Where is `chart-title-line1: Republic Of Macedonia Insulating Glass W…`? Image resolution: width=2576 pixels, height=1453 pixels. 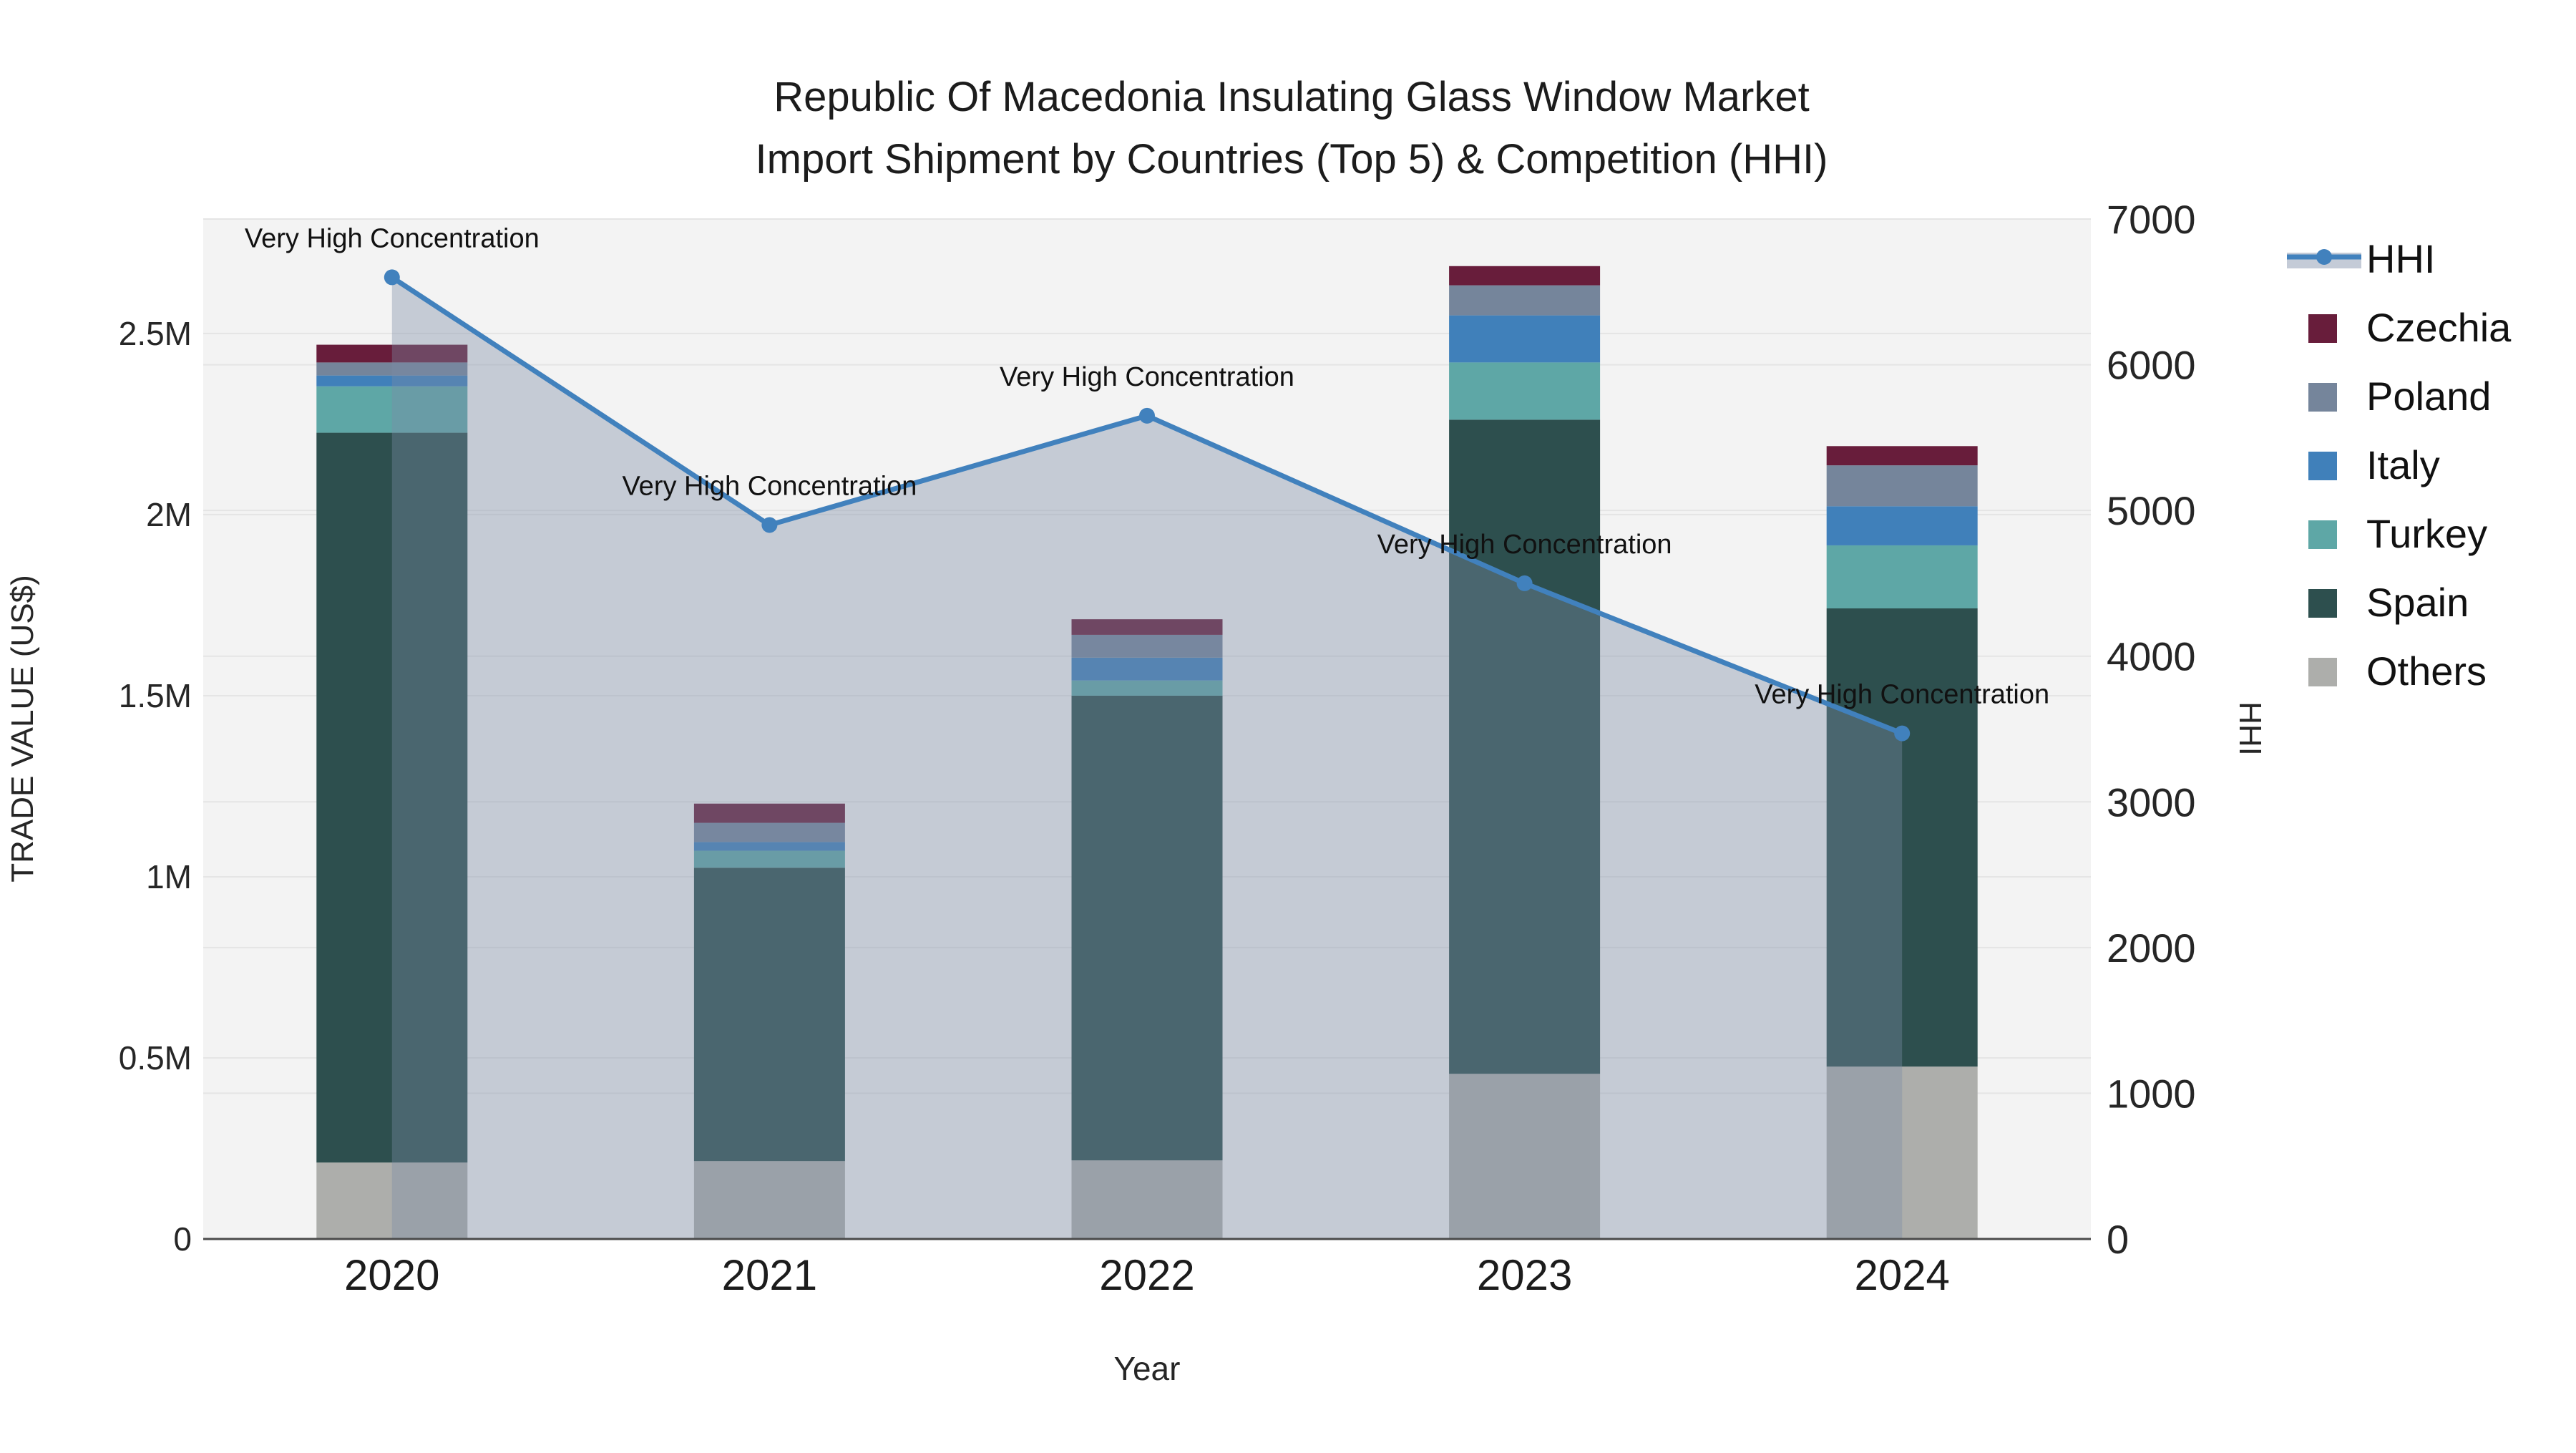
chart-title-line1: Republic Of Macedonia Insulating Glass W… is located at coordinates (1291, 97).